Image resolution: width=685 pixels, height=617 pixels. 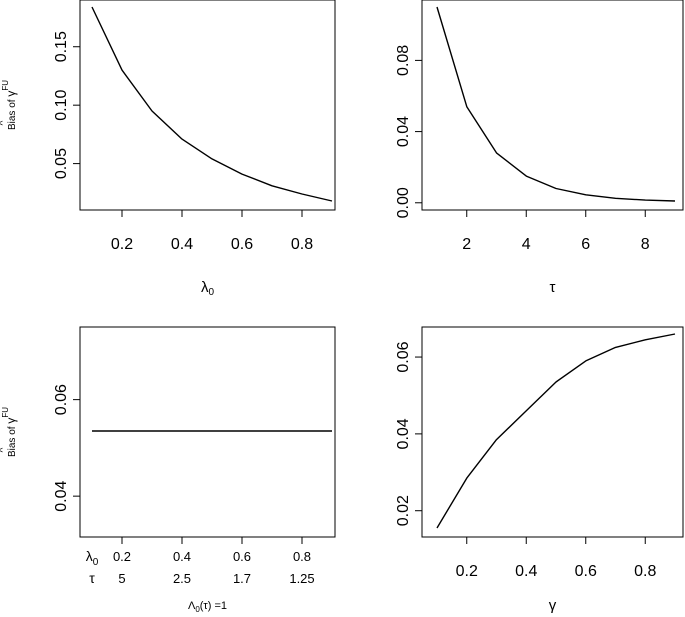 What do you see at coordinates (553, 287) in the screenshot?
I see `x-axis-label: τ` at bounding box center [553, 287].